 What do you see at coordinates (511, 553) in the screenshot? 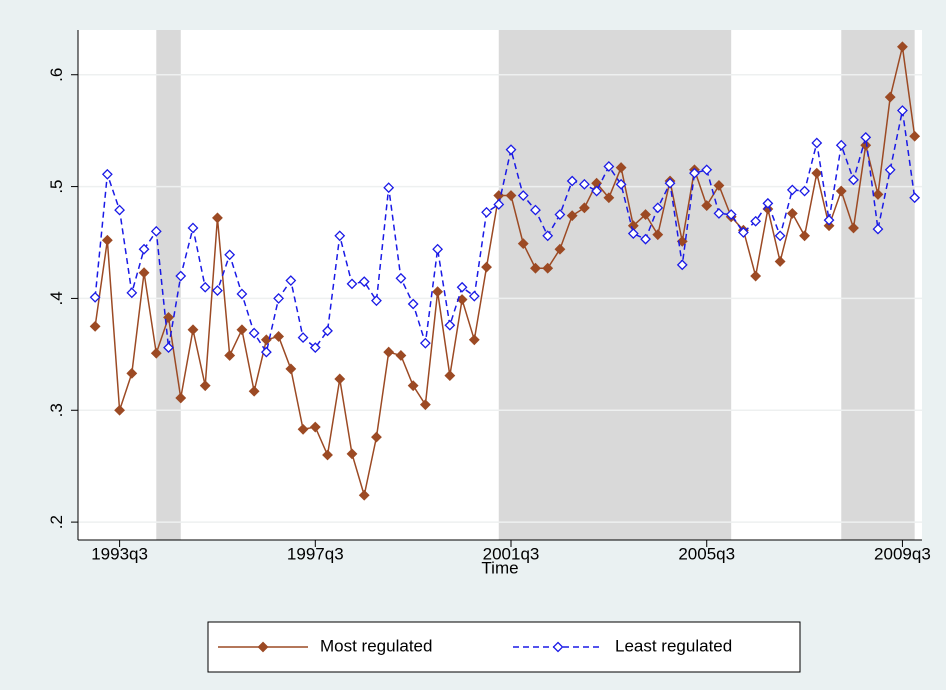
I see `x-tick-label: 2001q3` at bounding box center [511, 553].